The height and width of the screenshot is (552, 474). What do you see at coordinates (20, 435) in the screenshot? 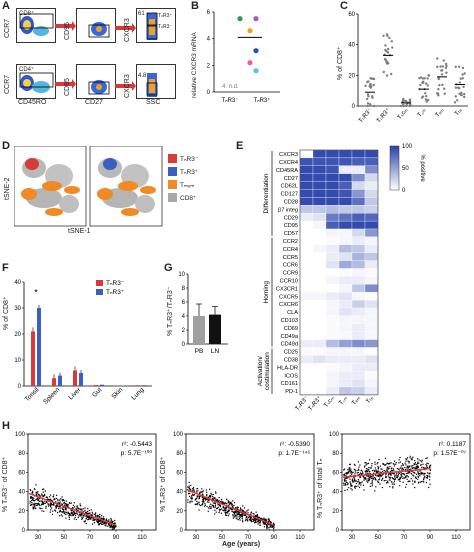
I see `y-tick-label: 100` at bounding box center [20, 435].